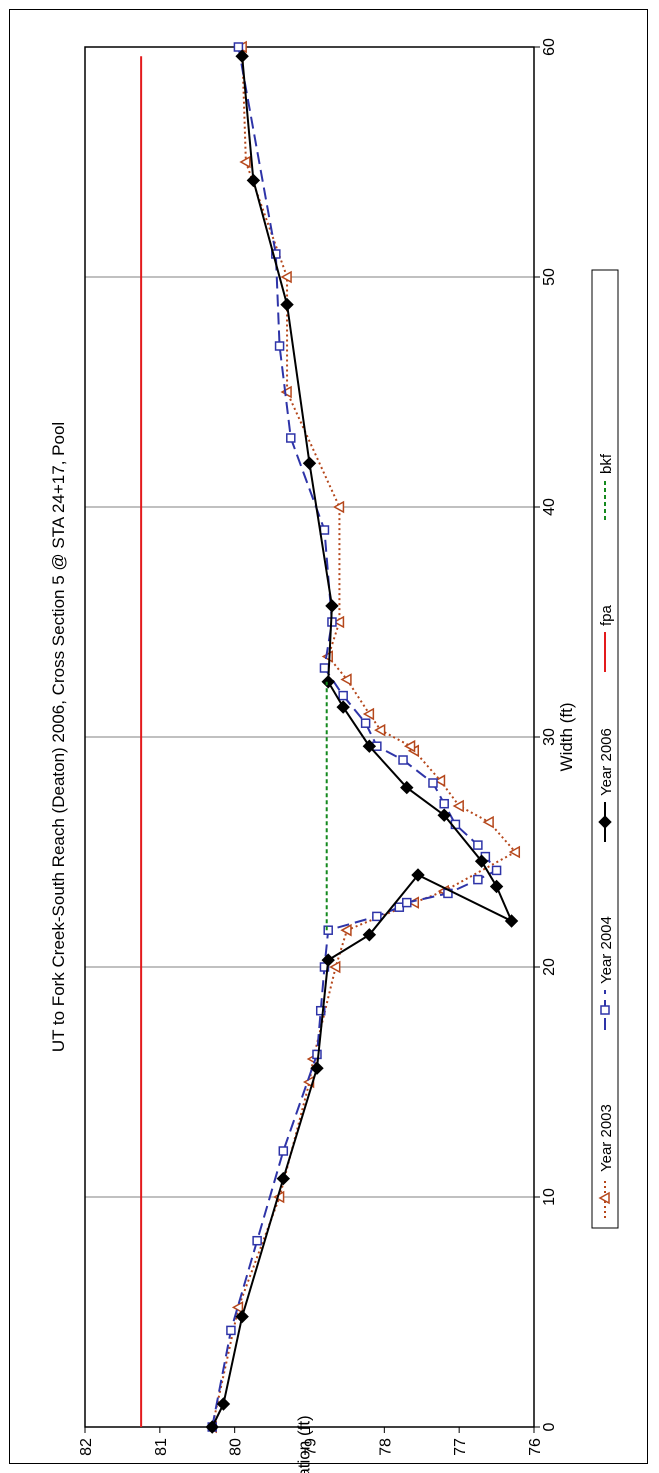 The width and height of the screenshot is (659, 1473). What do you see at coordinates (606, 615) in the screenshot?
I see `legend-label: fpa` at bounding box center [606, 615].